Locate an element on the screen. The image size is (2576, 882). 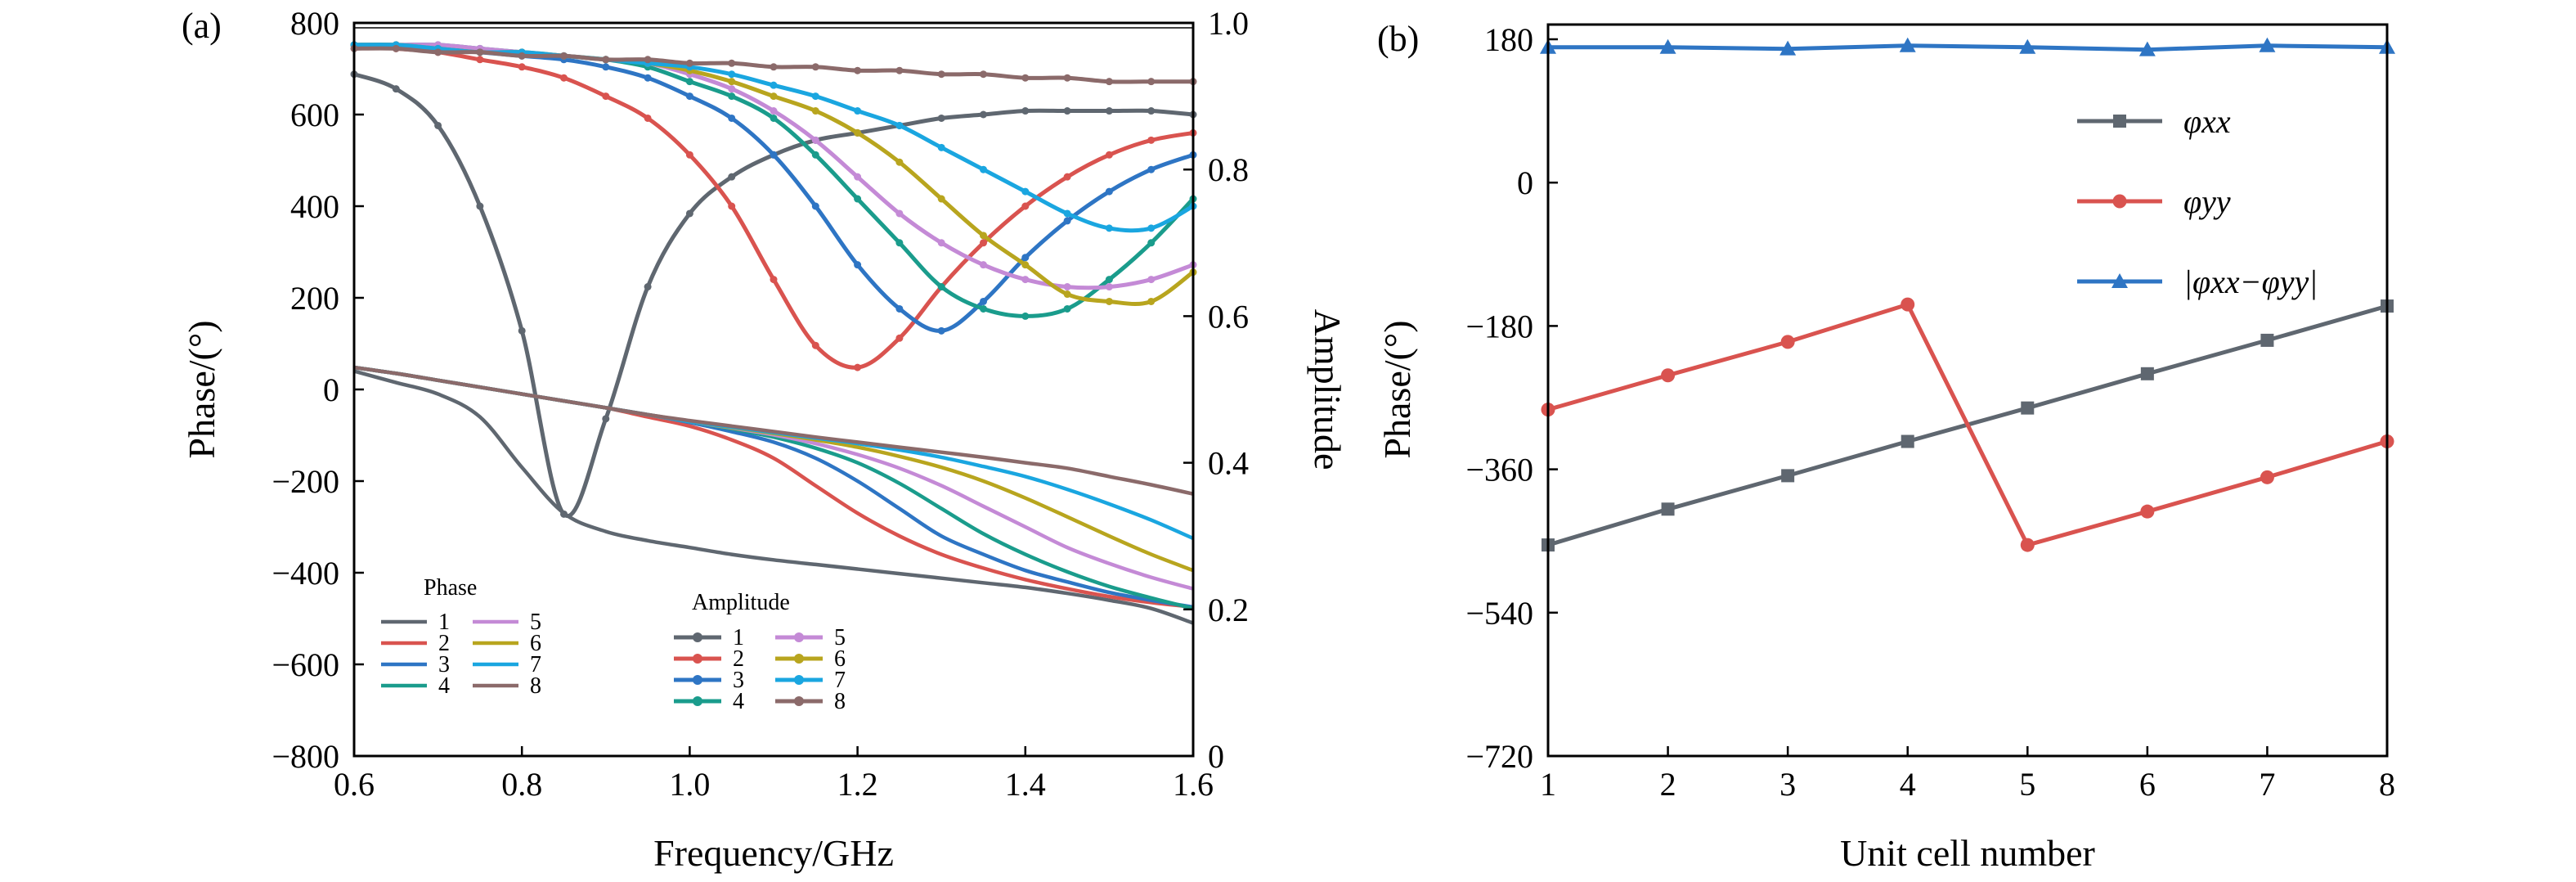
amplitude-legend-label-3: 3 is located at coordinates (738, 681).